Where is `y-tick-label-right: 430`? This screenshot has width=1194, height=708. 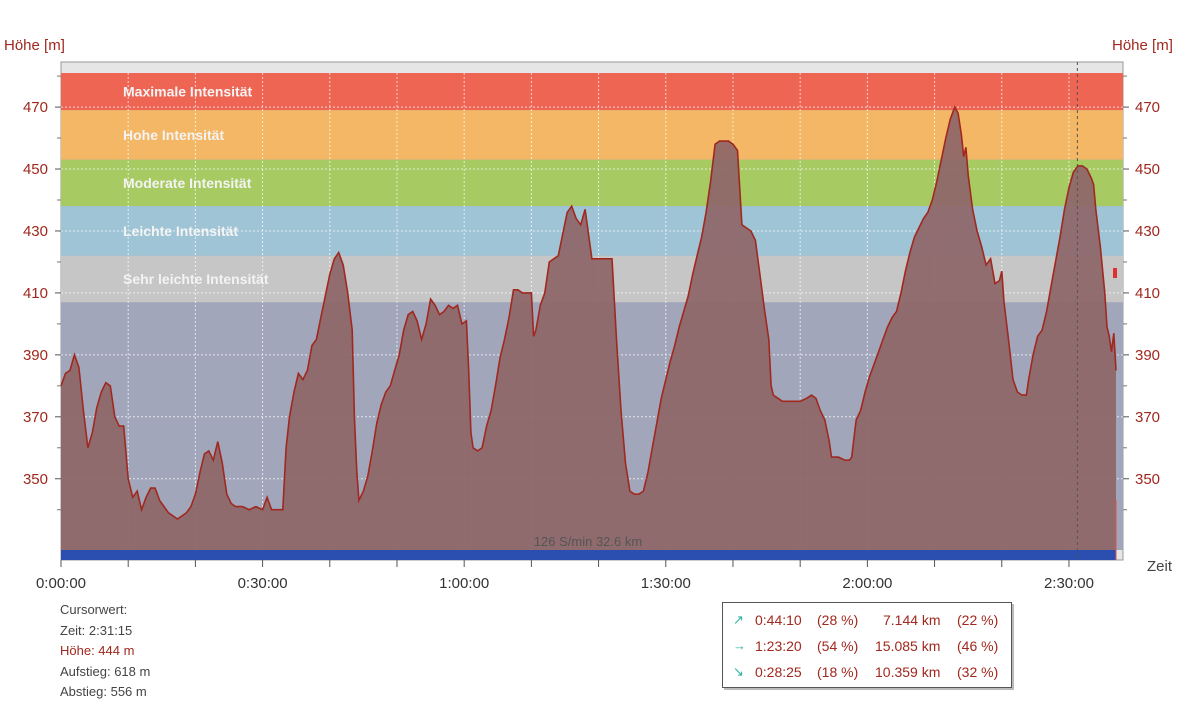 y-tick-label-right: 430 is located at coordinates (1147, 231).